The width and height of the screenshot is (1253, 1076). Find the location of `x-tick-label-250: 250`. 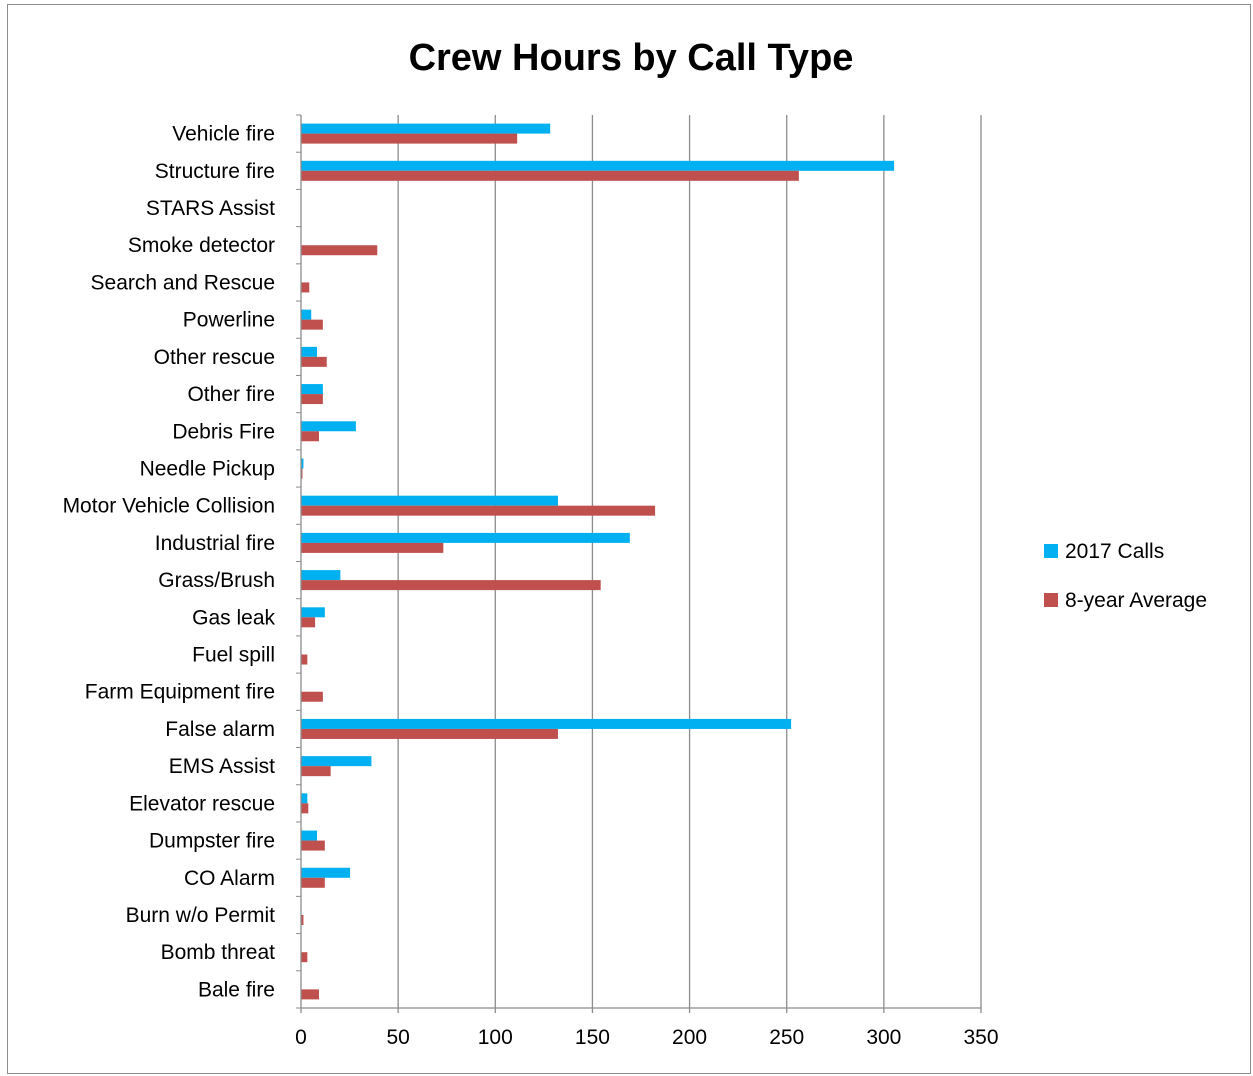

x-tick-label-250: 250 is located at coordinates (786, 1037).